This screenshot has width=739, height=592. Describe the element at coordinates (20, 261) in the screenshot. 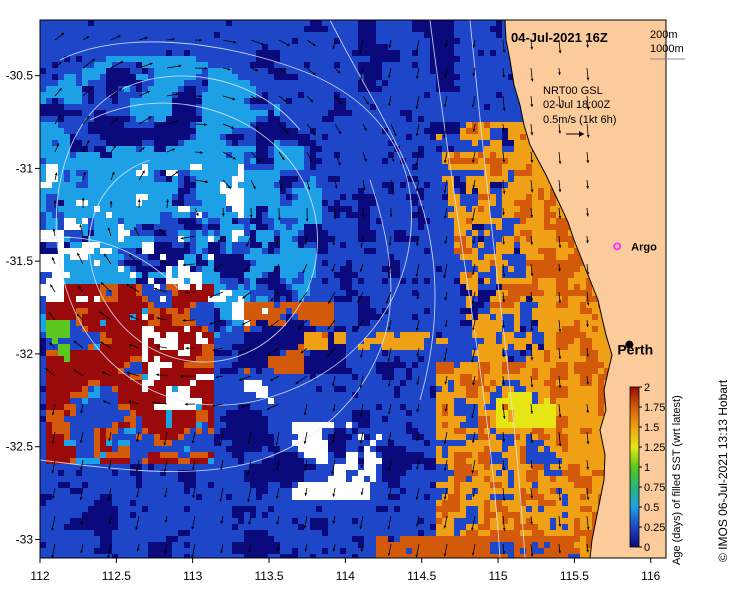

I see `y-tick-label: -31.5` at that location.